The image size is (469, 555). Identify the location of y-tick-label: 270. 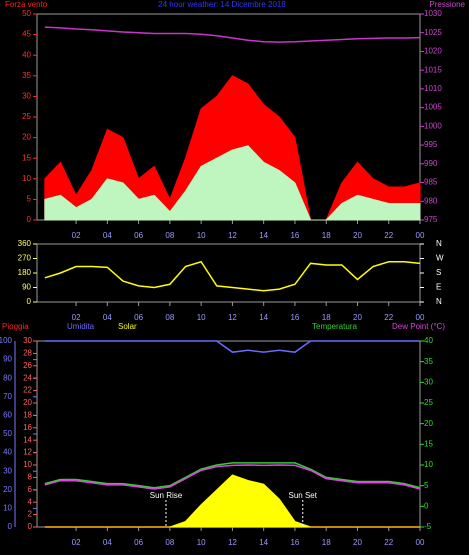
(25, 258).